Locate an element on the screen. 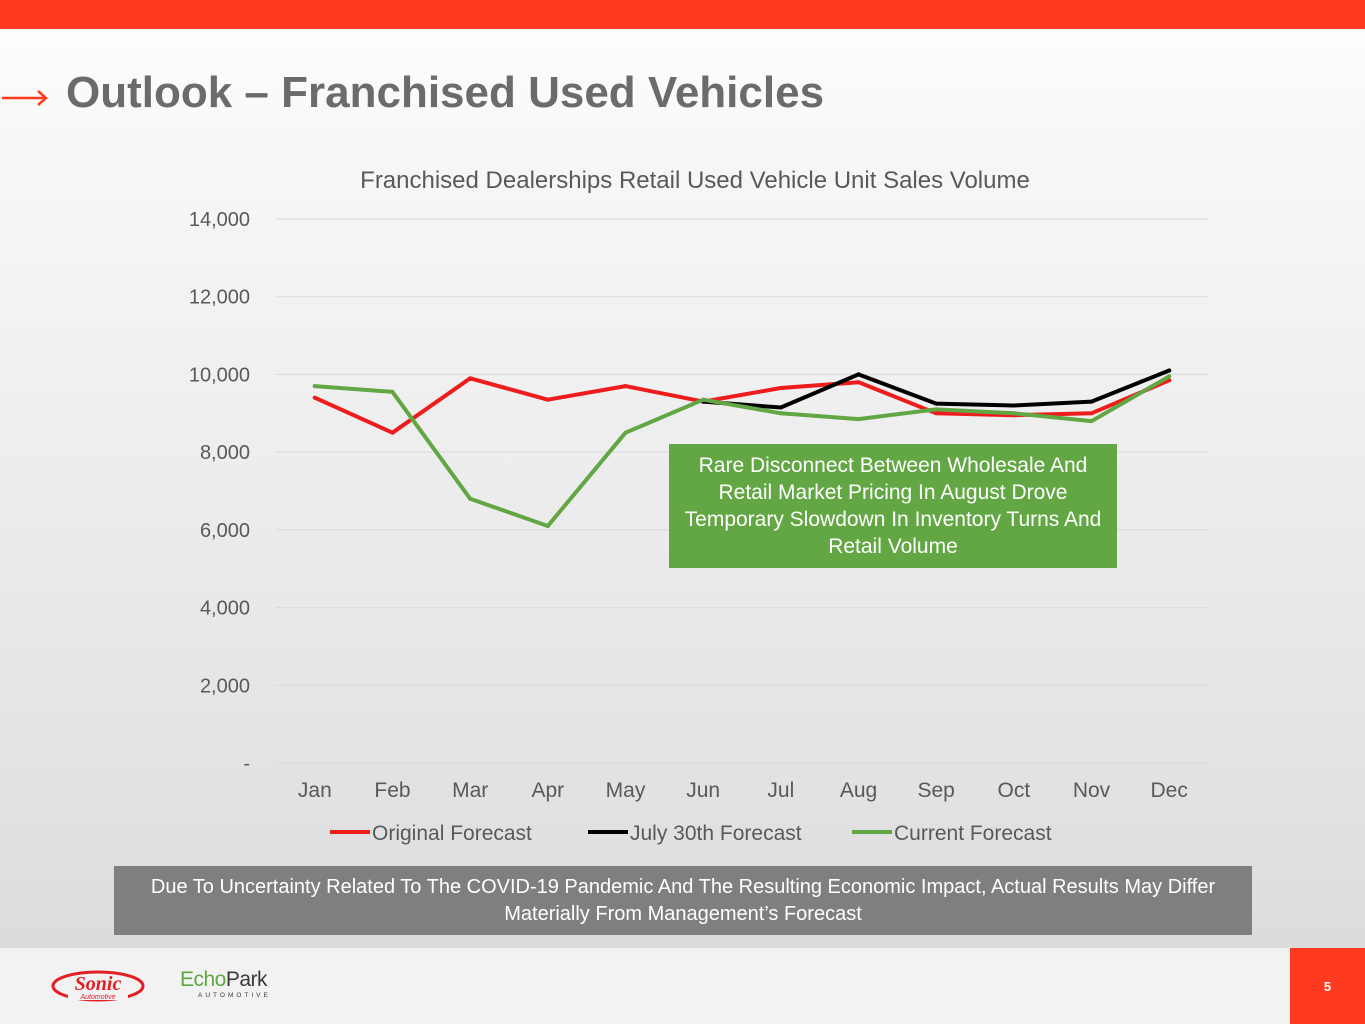 This screenshot has height=1024, width=1365. svg-text: Sonic is located at coordinates (98, 984).